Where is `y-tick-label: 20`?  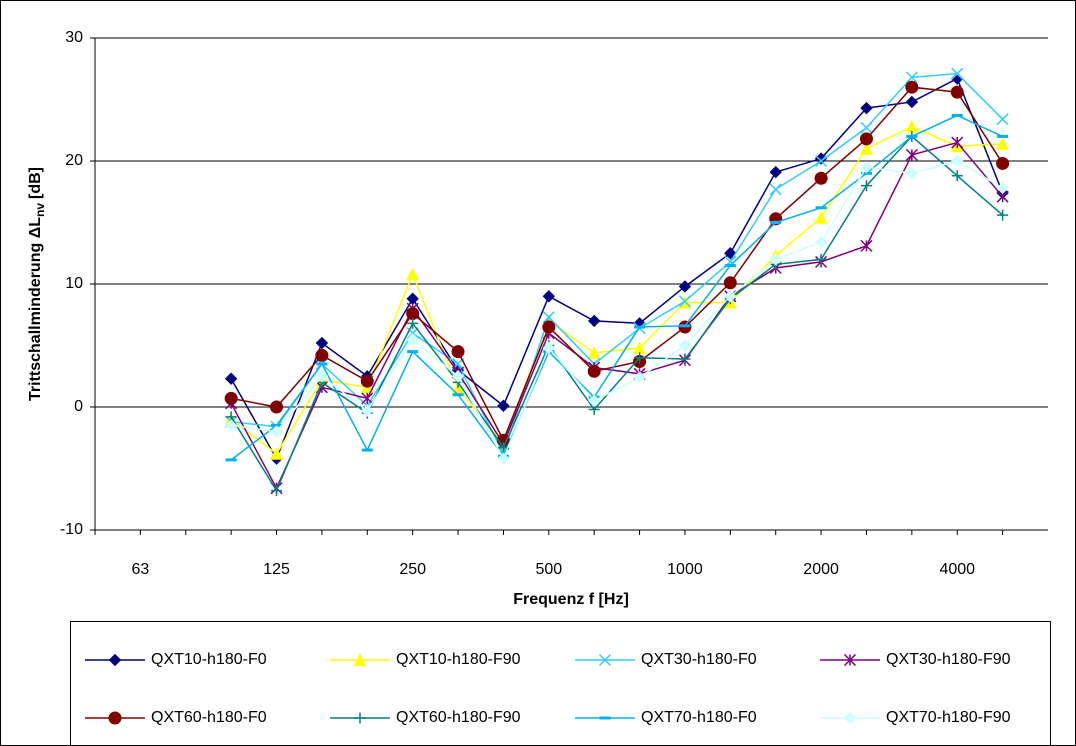
y-tick-label: 20 is located at coordinates (74, 160).